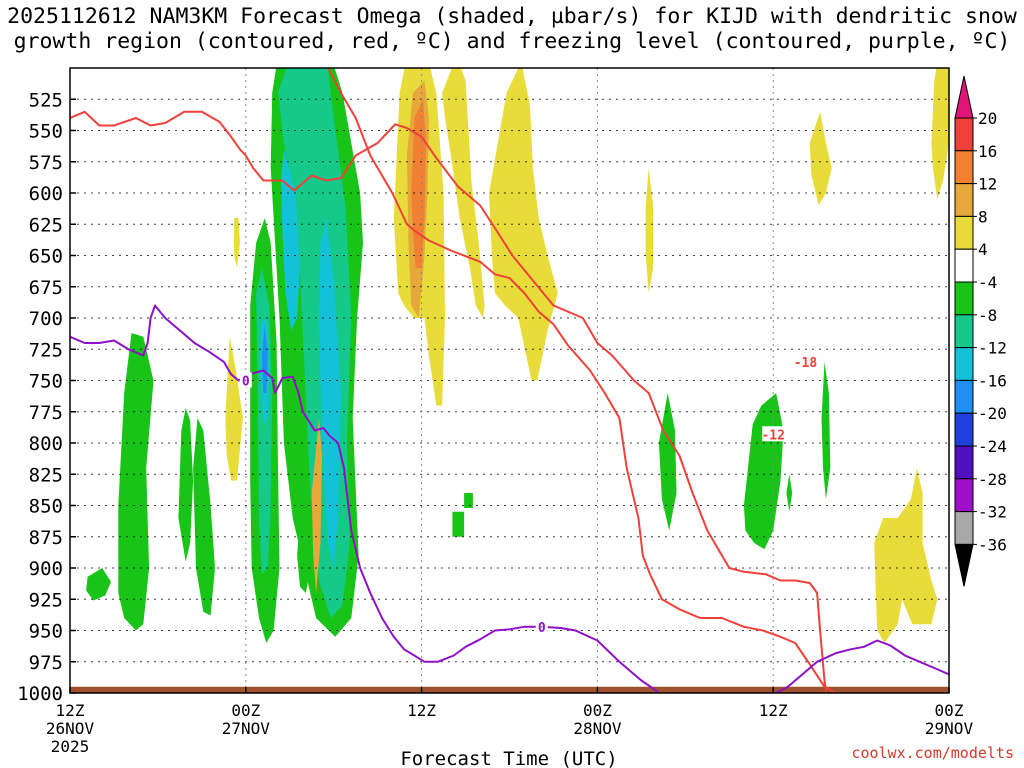  I want to click on y-tick-label: 875, so click(46, 538).